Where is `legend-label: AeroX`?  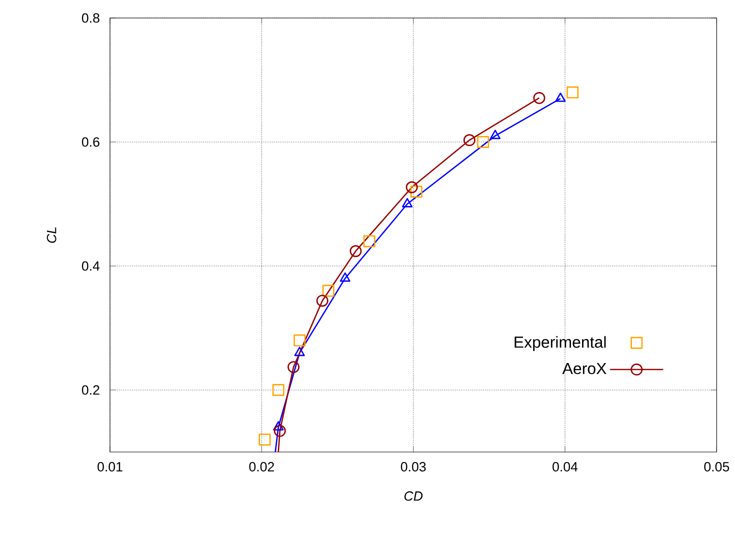 legend-label: AeroX is located at coordinates (584, 368).